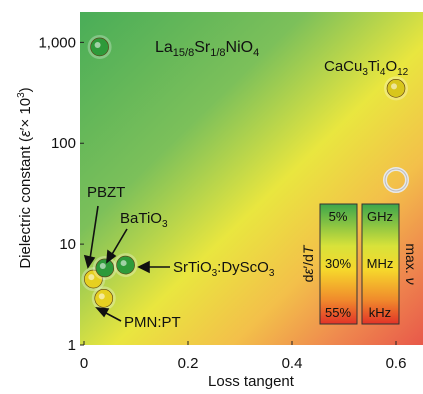 The width and height of the screenshot is (423, 394). I want to click on y-tick-label: 10, so click(67, 244).